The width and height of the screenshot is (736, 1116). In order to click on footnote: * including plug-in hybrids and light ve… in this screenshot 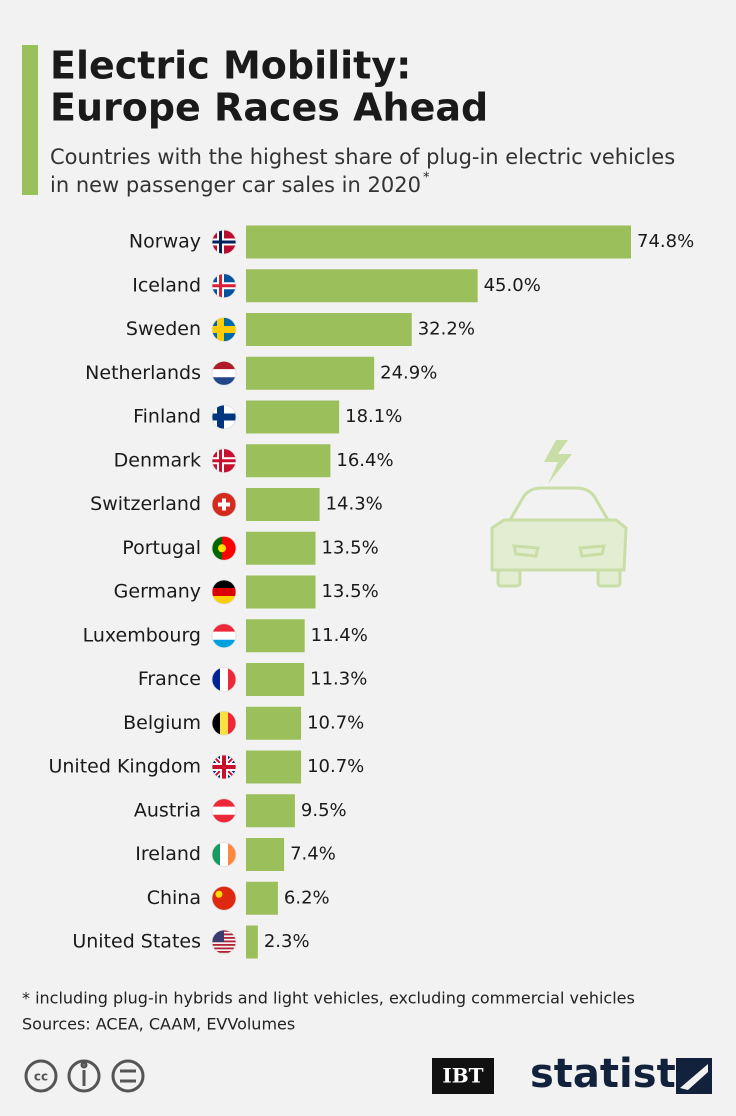, I will do `click(328, 998)`.